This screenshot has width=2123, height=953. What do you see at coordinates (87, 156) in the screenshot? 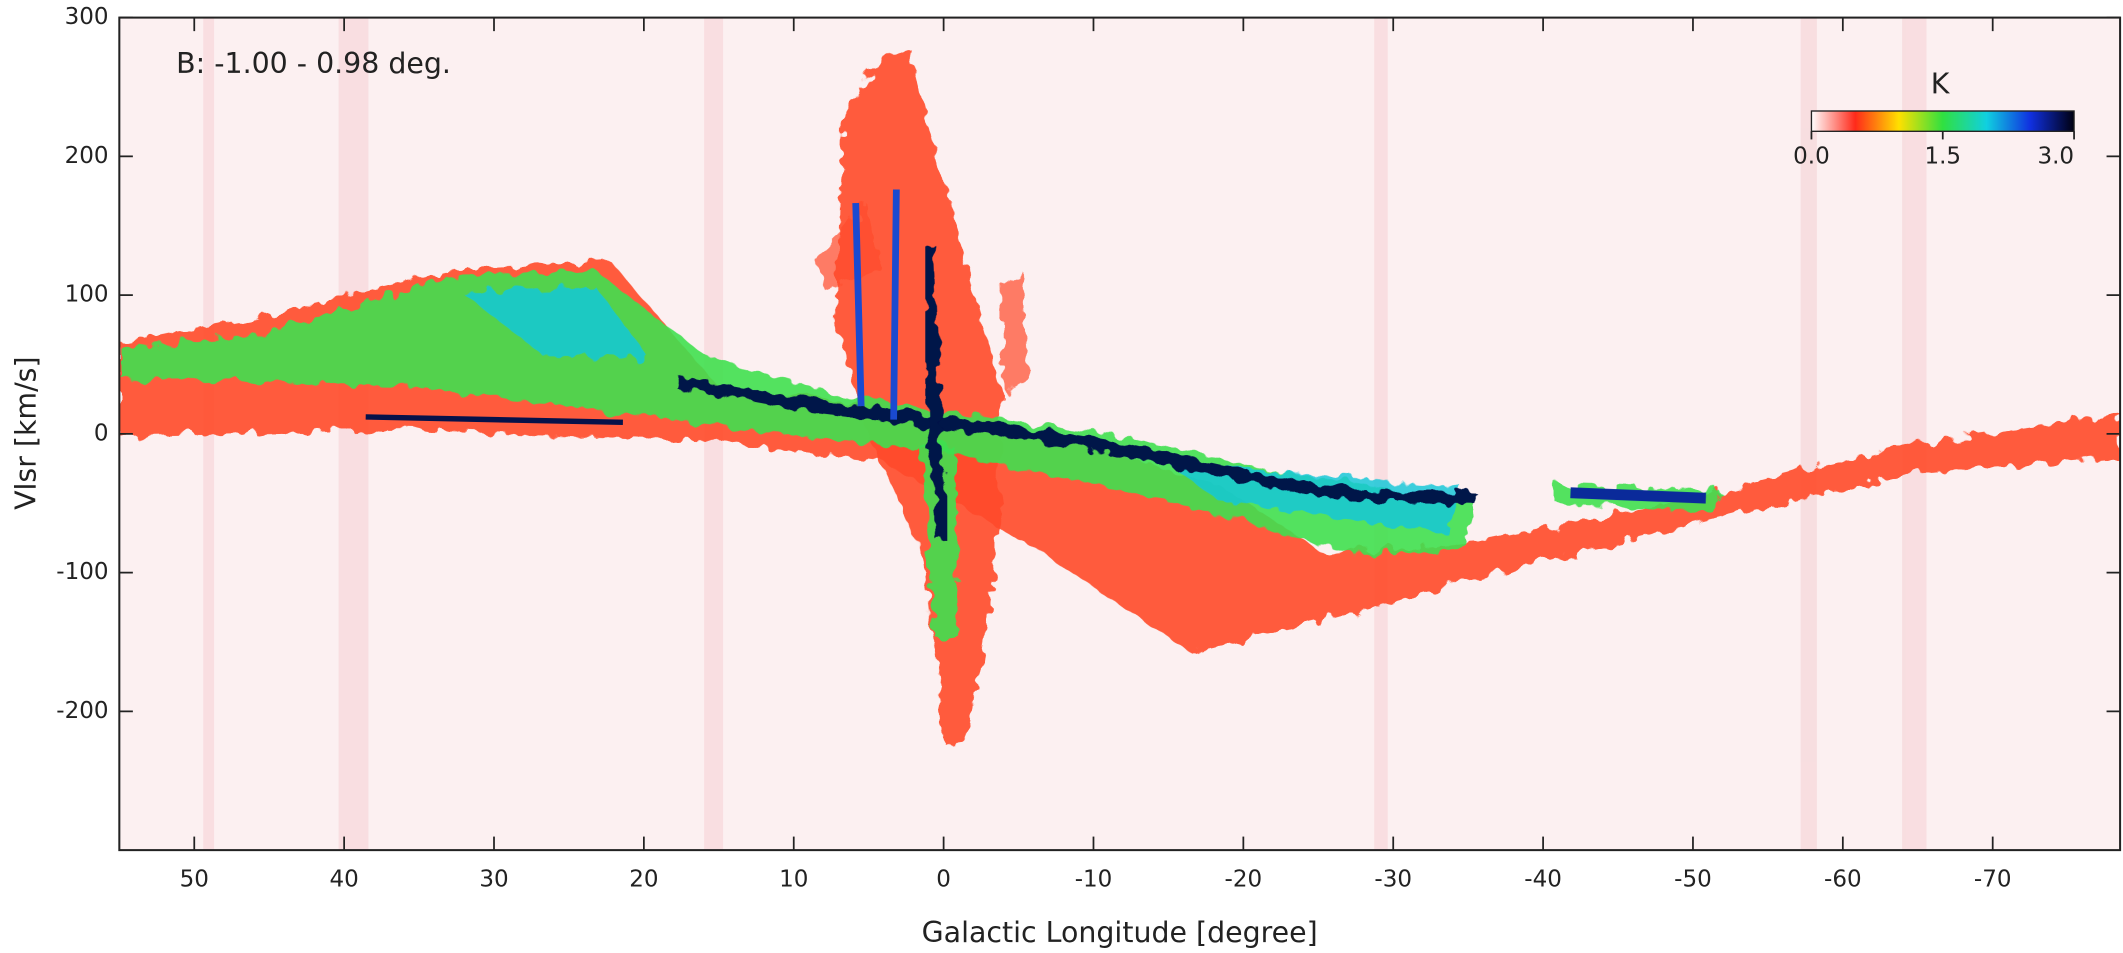
I see `y-tick-label: 200` at bounding box center [87, 156].